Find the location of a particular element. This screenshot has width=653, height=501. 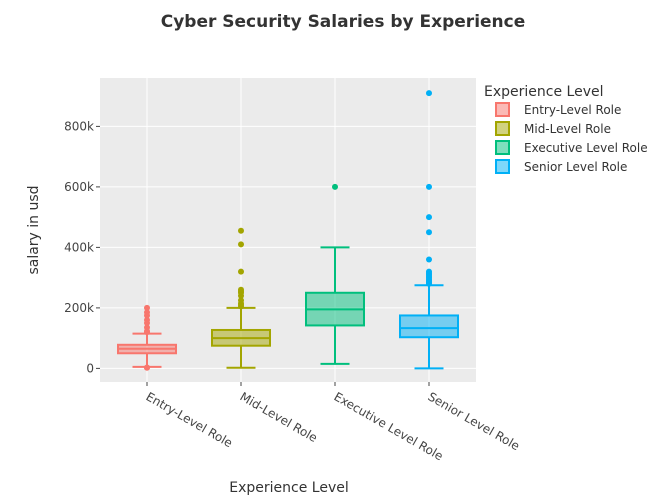

y-tick-label: 400k is located at coordinates (79, 247).